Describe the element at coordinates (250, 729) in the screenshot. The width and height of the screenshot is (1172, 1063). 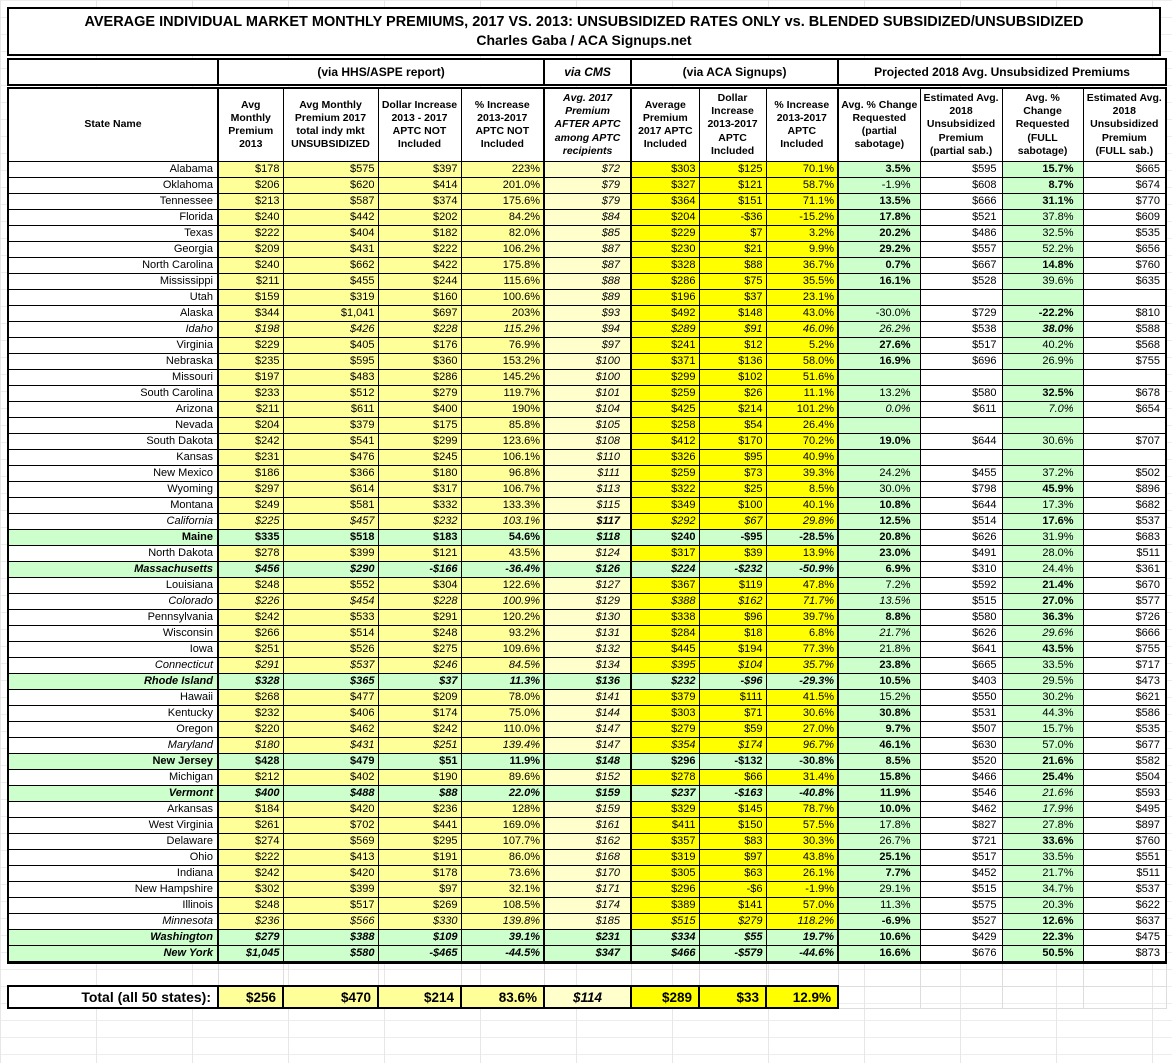
I see `value-cell: $220` at that location.